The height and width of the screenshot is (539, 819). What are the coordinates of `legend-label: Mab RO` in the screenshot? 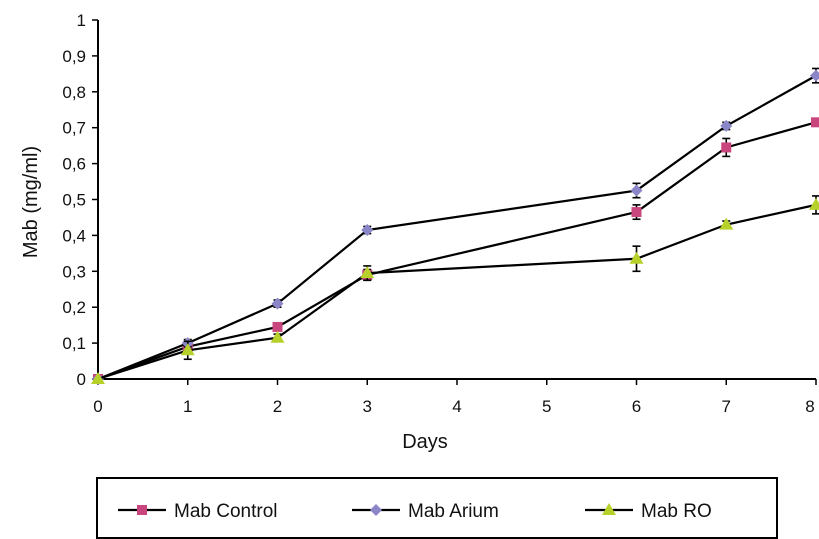 It's located at (676, 511).